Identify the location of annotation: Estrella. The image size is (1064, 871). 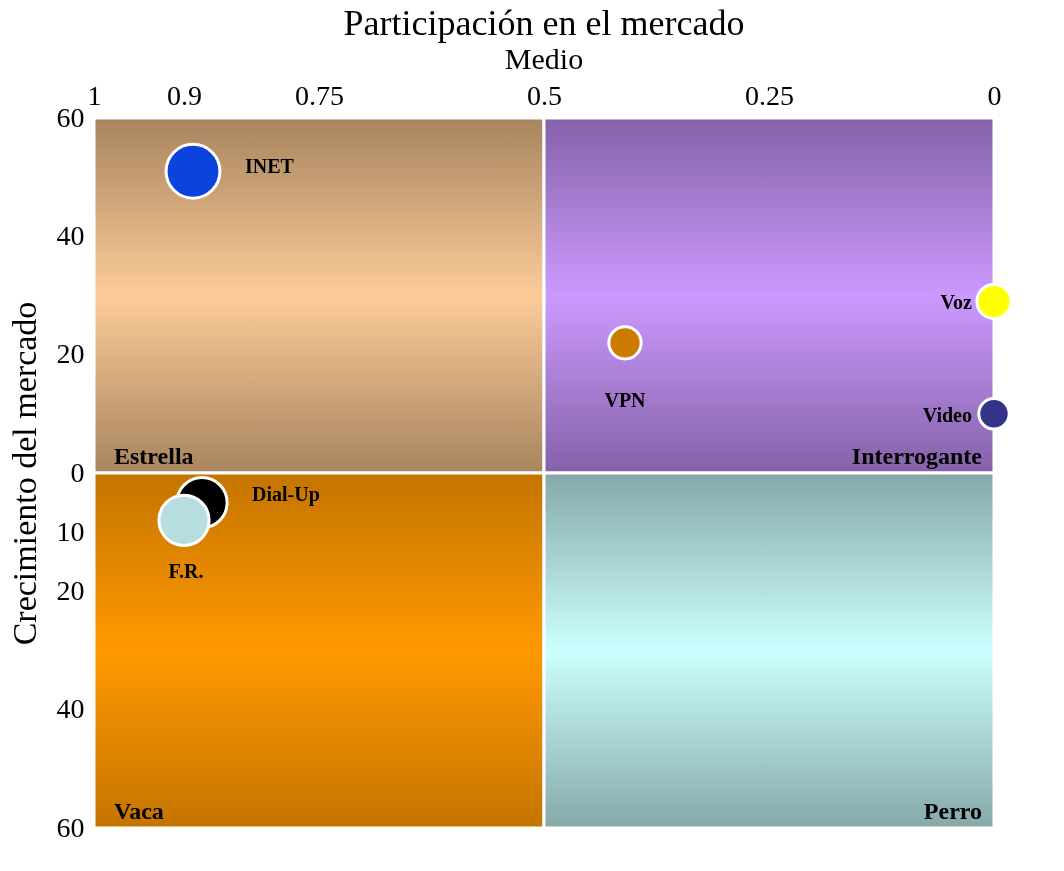
(154, 456).